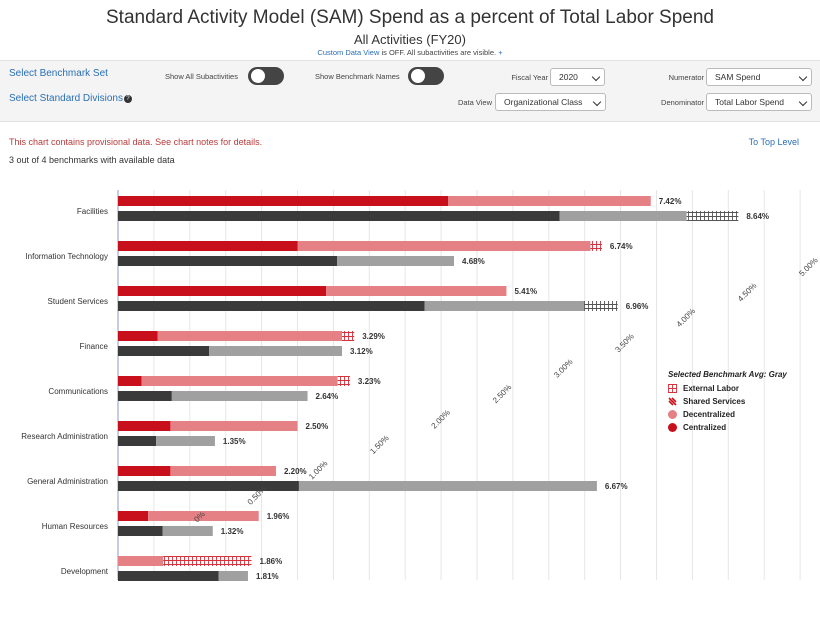 This screenshot has height=625, width=820. I want to click on benchmark-value-label: 6.96%, so click(637, 306).